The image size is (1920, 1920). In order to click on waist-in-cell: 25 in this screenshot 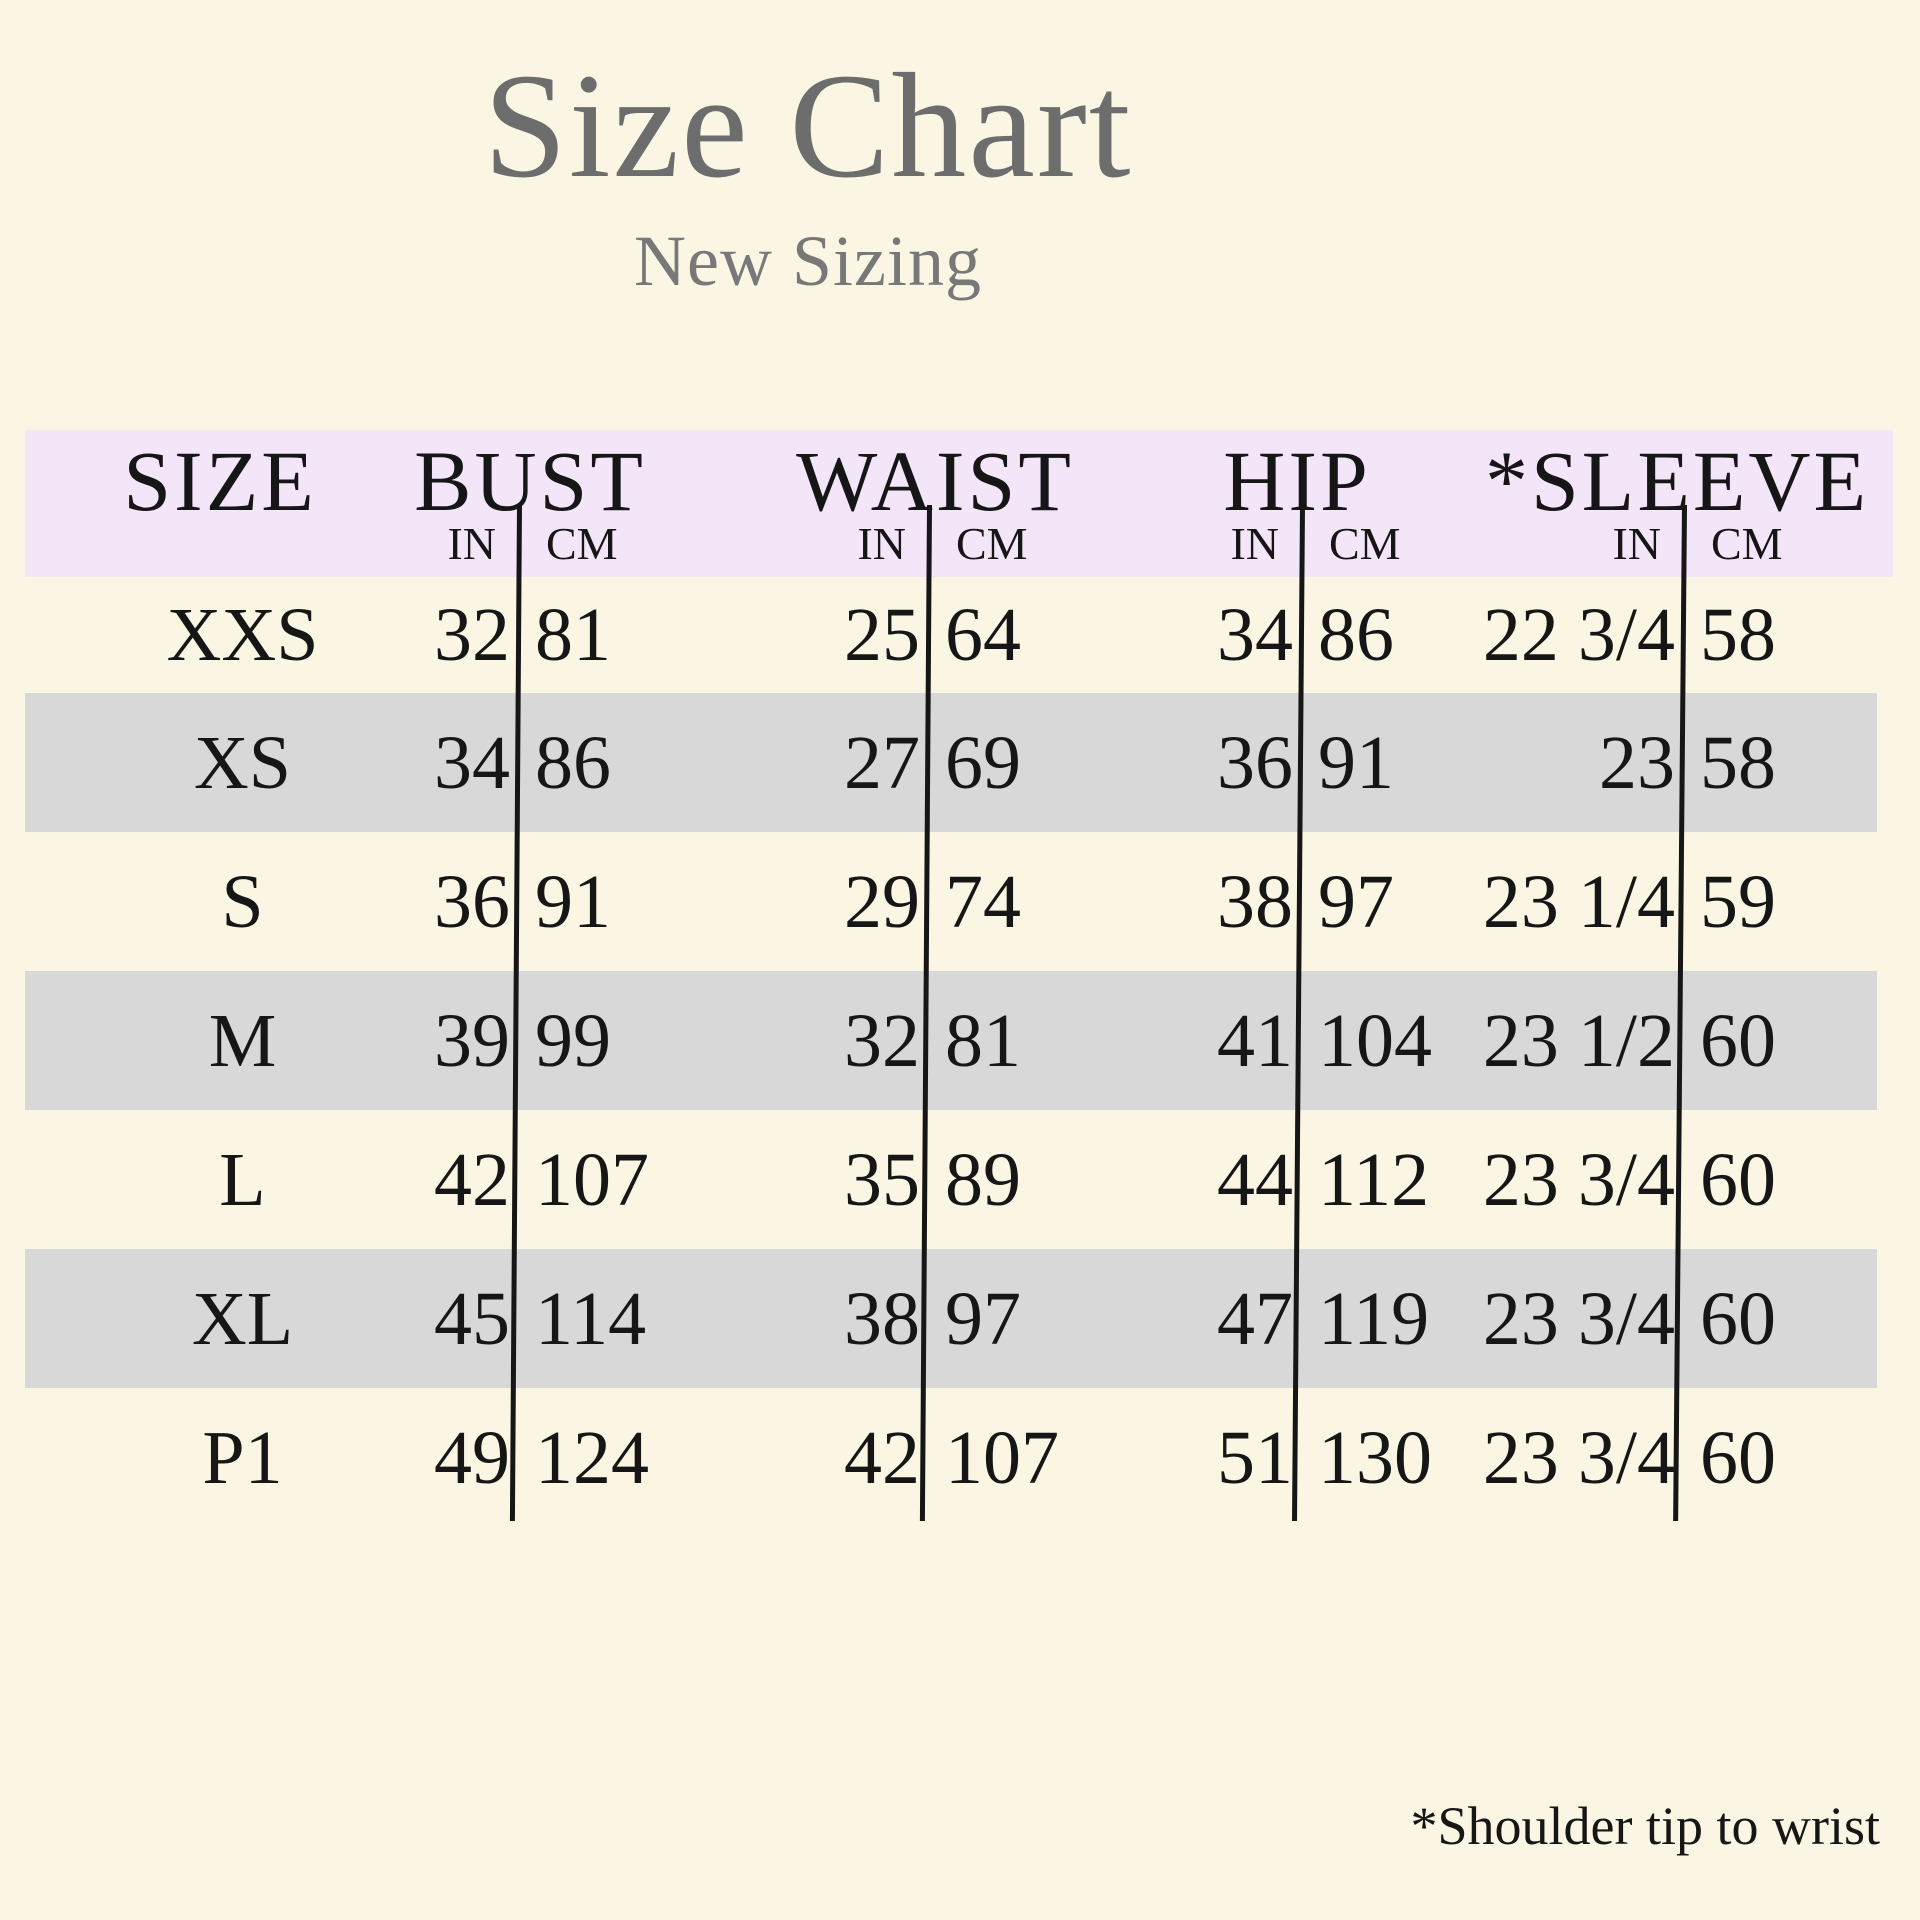, I will do `click(882, 635)`.